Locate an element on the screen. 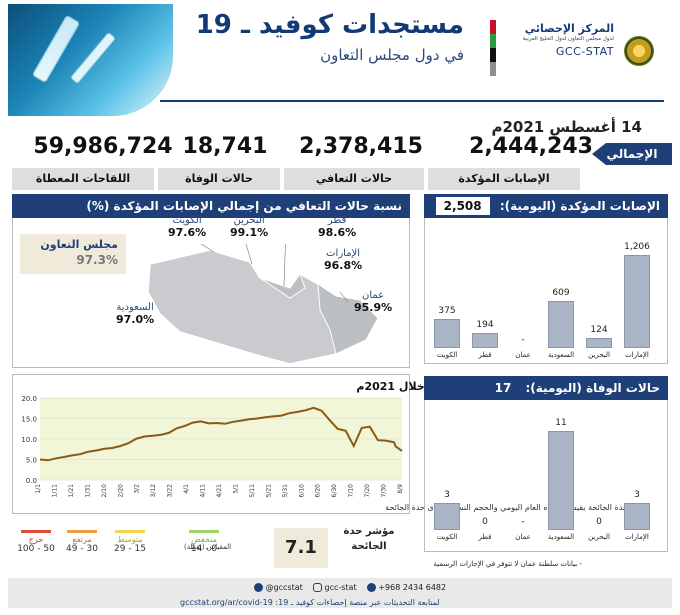 The image size is (680, 615). country-uae: الإمارات 96.8% is located at coordinates (343, 260).